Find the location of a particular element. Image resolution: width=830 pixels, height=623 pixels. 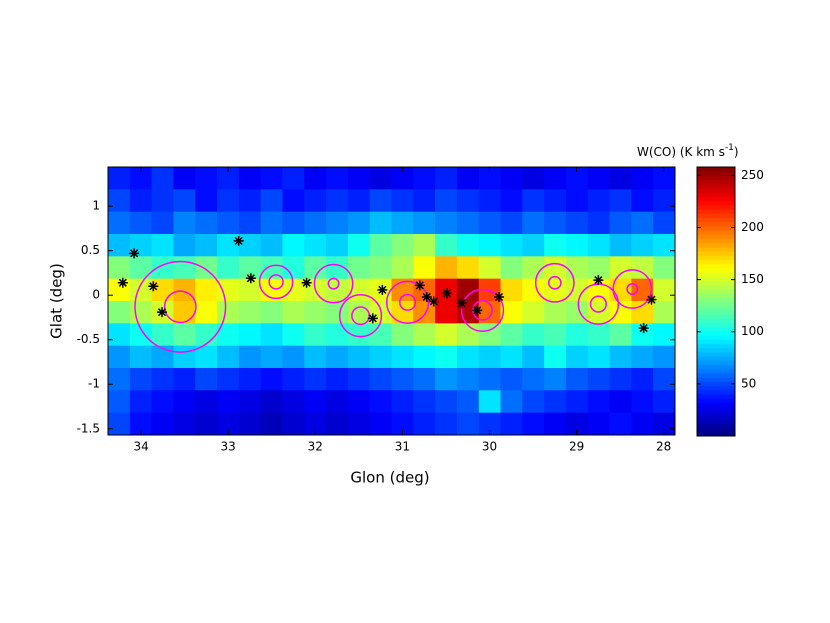

x-tick-label: 34 is located at coordinates (140, 447).